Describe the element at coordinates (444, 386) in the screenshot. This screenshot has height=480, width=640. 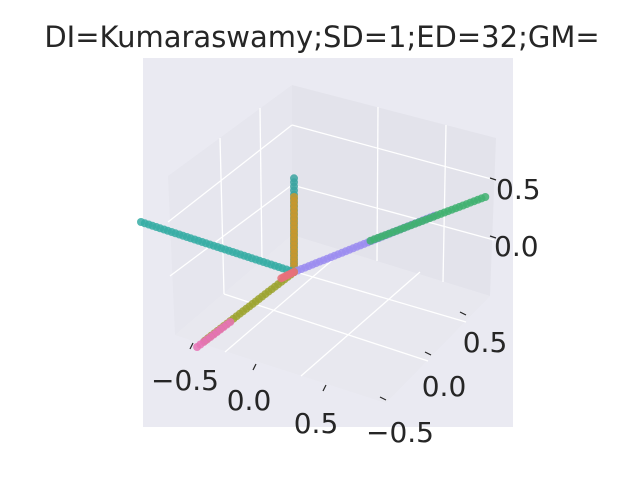
I see `y-tick-label-1: 0.0` at that location.